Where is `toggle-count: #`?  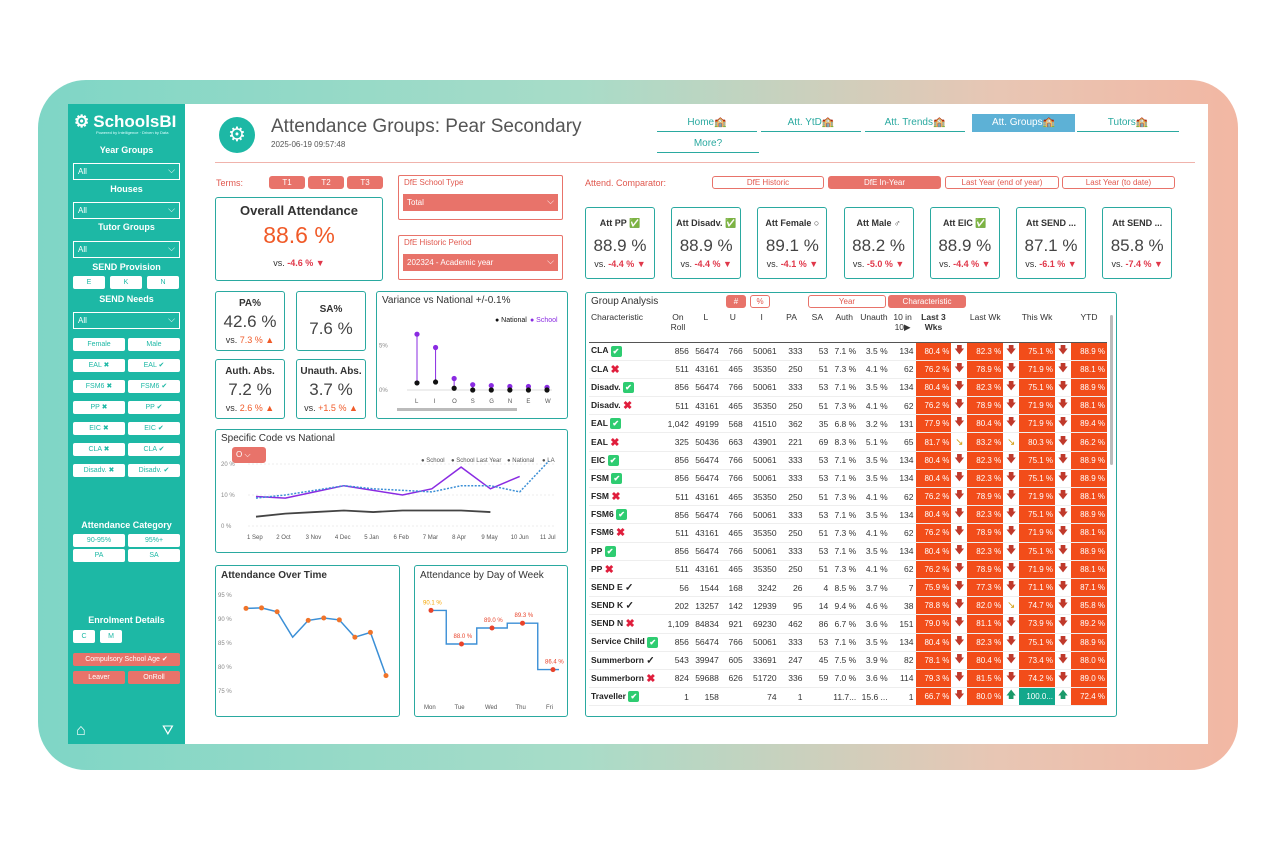
toggle-count: # is located at coordinates (736, 301).